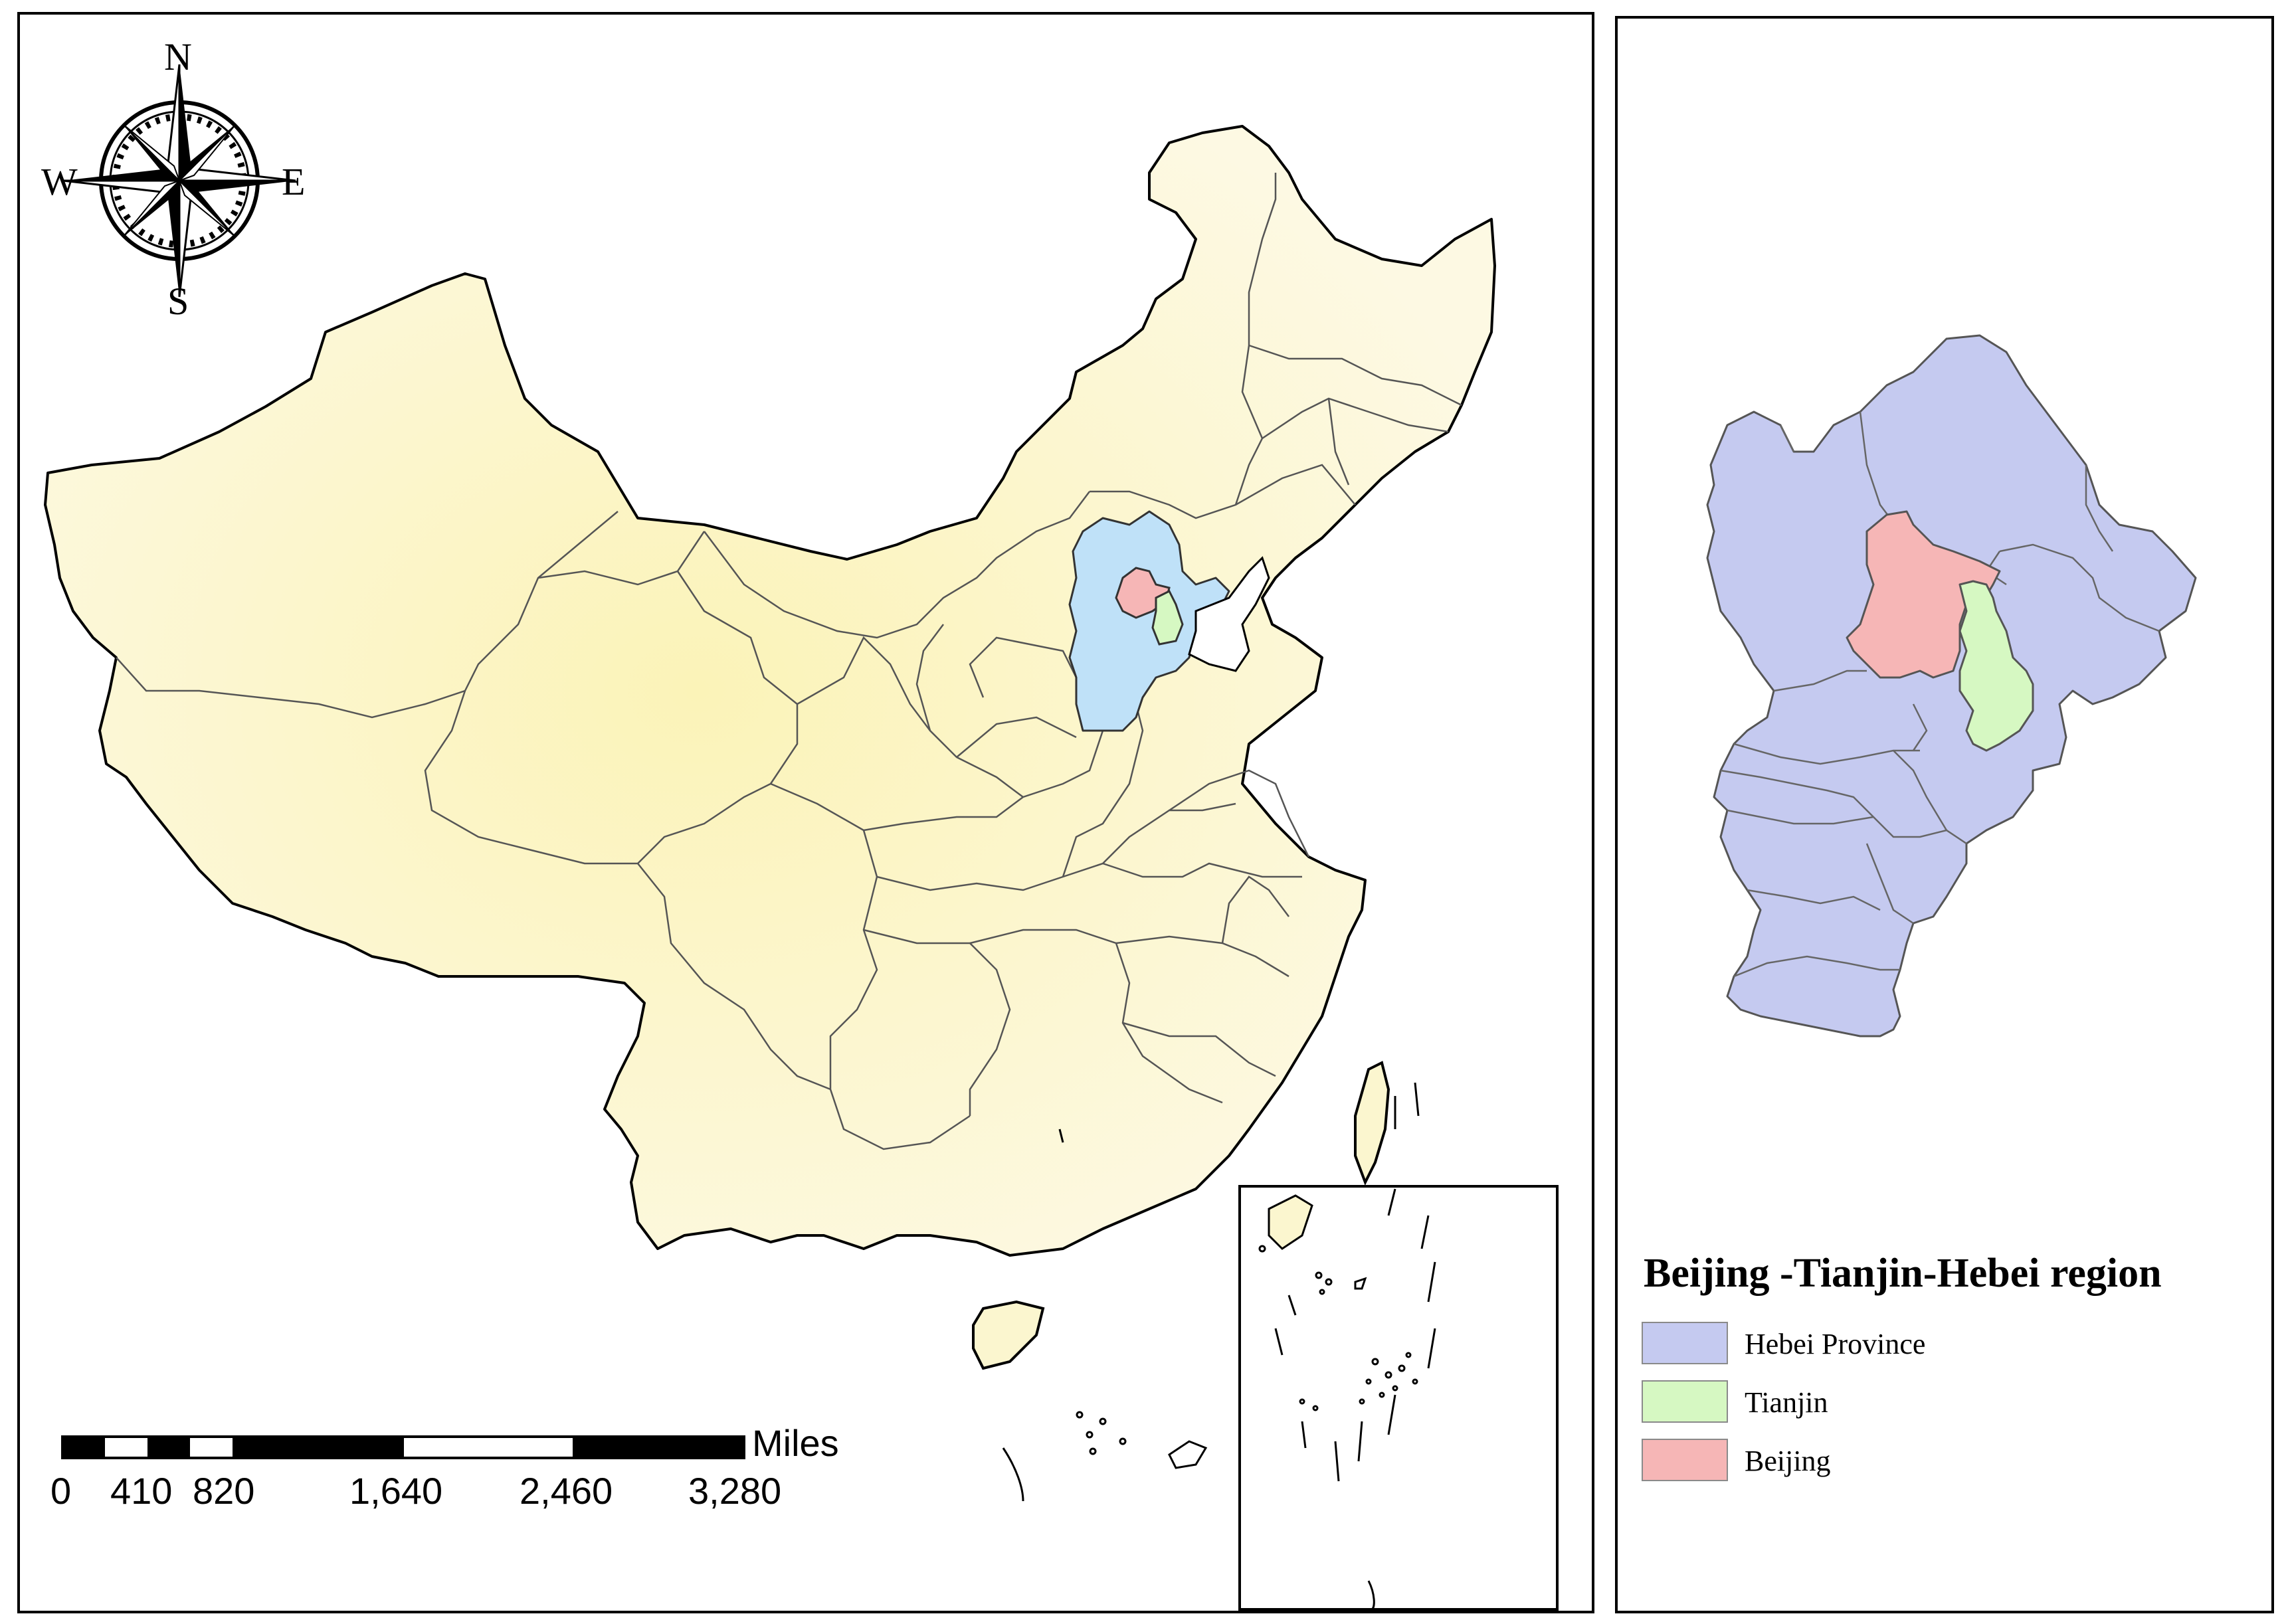 The width and height of the screenshot is (2288, 1624). What do you see at coordinates (1923, 594) in the screenshot?
I see `beijing-region` at bounding box center [1923, 594].